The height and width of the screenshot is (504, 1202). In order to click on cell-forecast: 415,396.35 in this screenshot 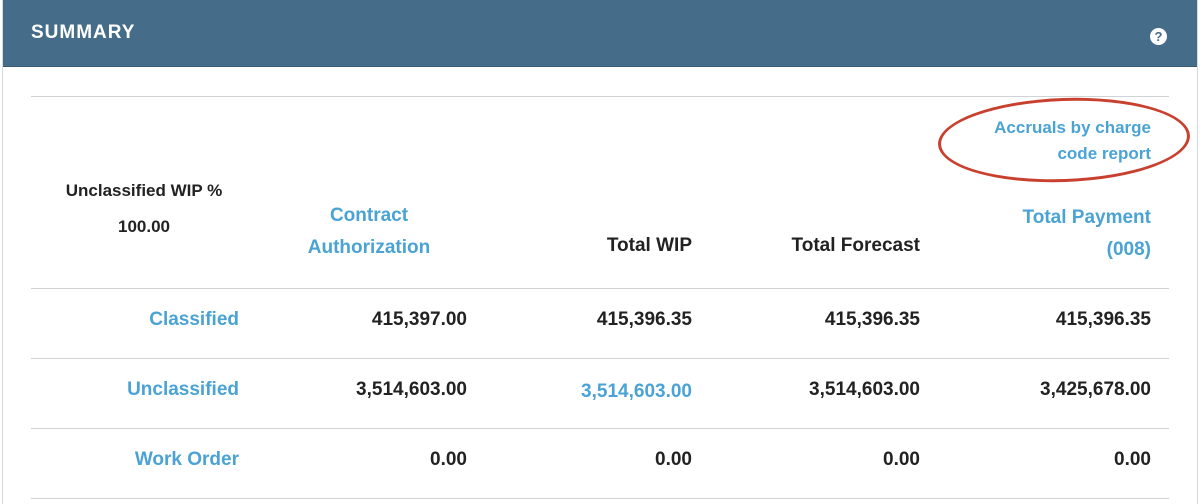, I will do `click(872, 319)`.